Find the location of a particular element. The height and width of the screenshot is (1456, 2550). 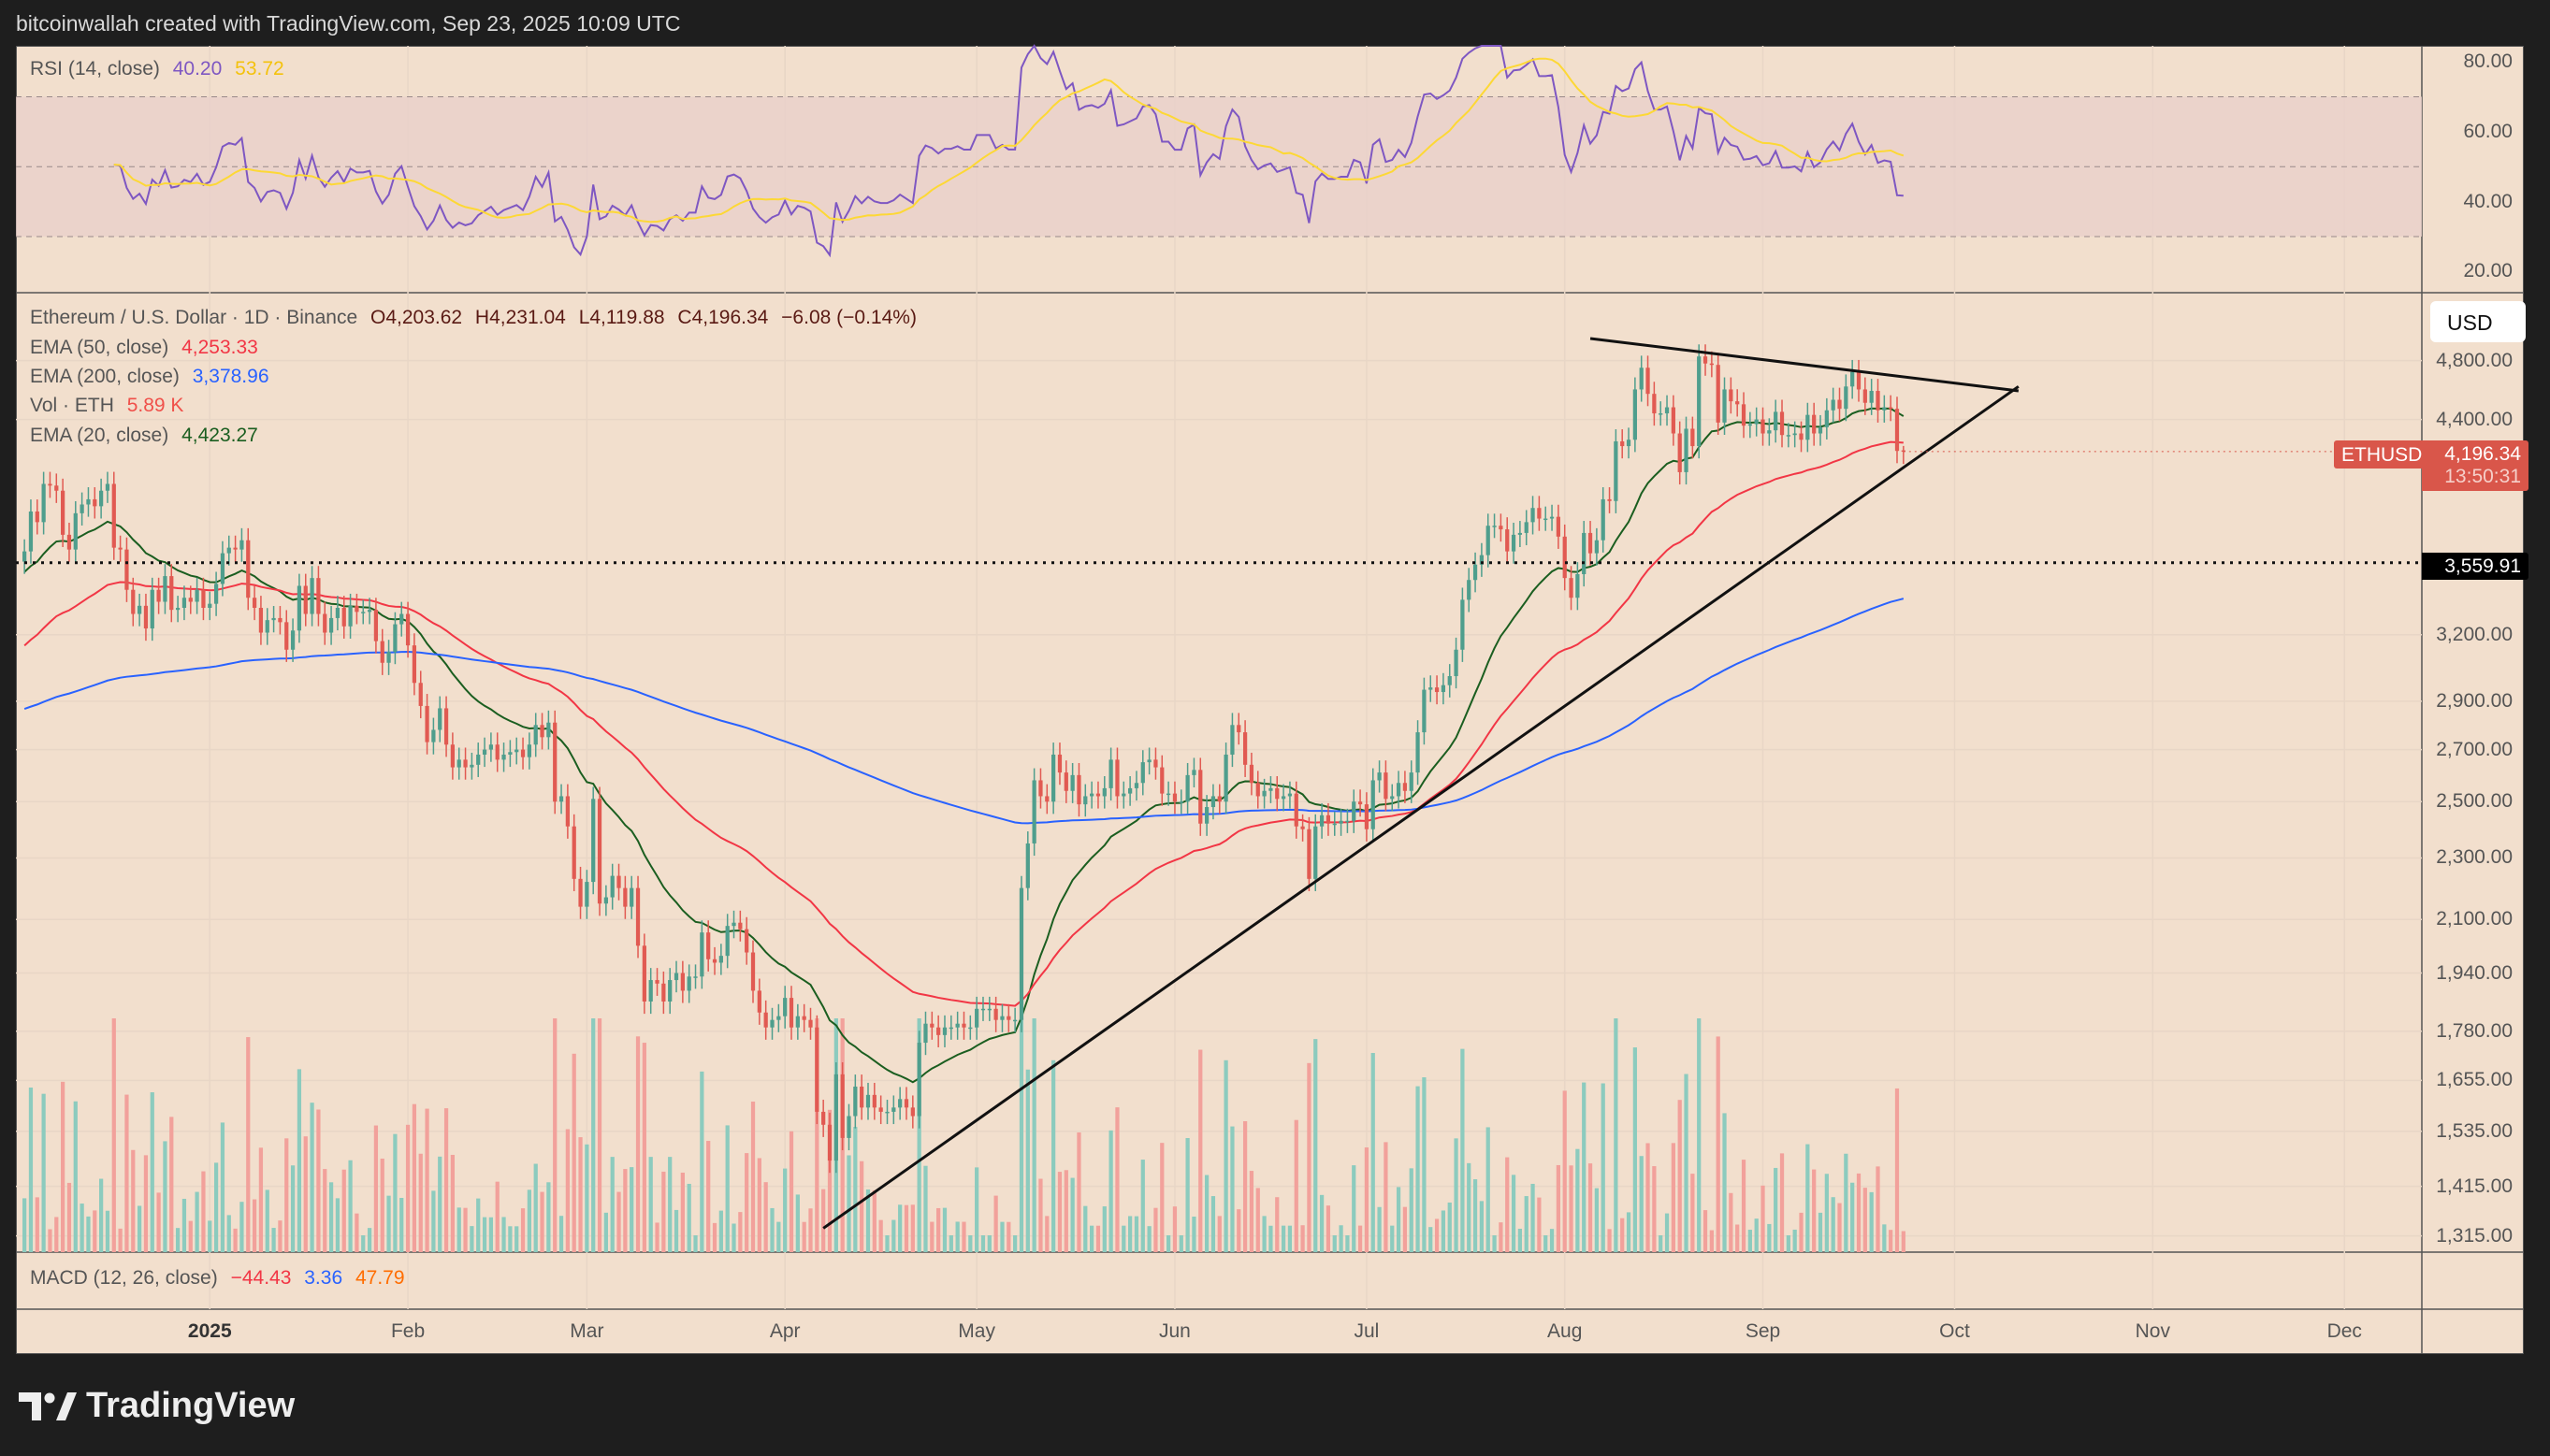

tradingview-logo: TradingView is located at coordinates (157, 1406).